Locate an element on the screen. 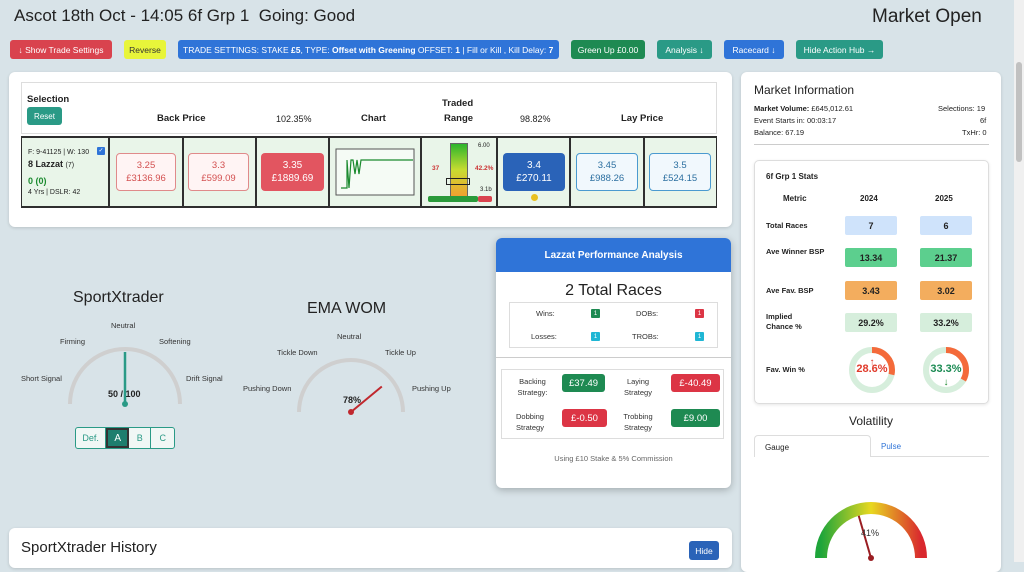 The image size is (1024, 572). lay-price-heading: Lay Price is located at coordinates (642, 118).